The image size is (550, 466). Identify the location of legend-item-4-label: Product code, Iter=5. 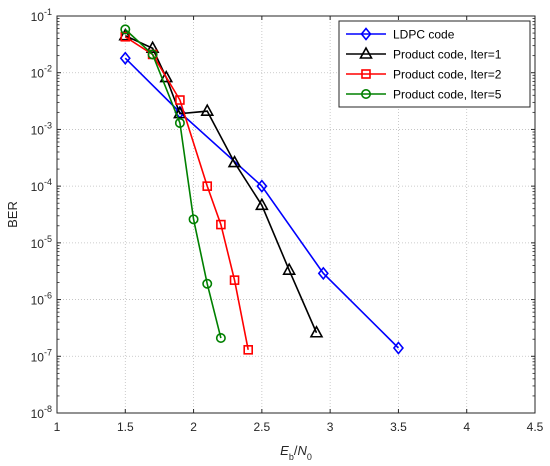
(447, 95).